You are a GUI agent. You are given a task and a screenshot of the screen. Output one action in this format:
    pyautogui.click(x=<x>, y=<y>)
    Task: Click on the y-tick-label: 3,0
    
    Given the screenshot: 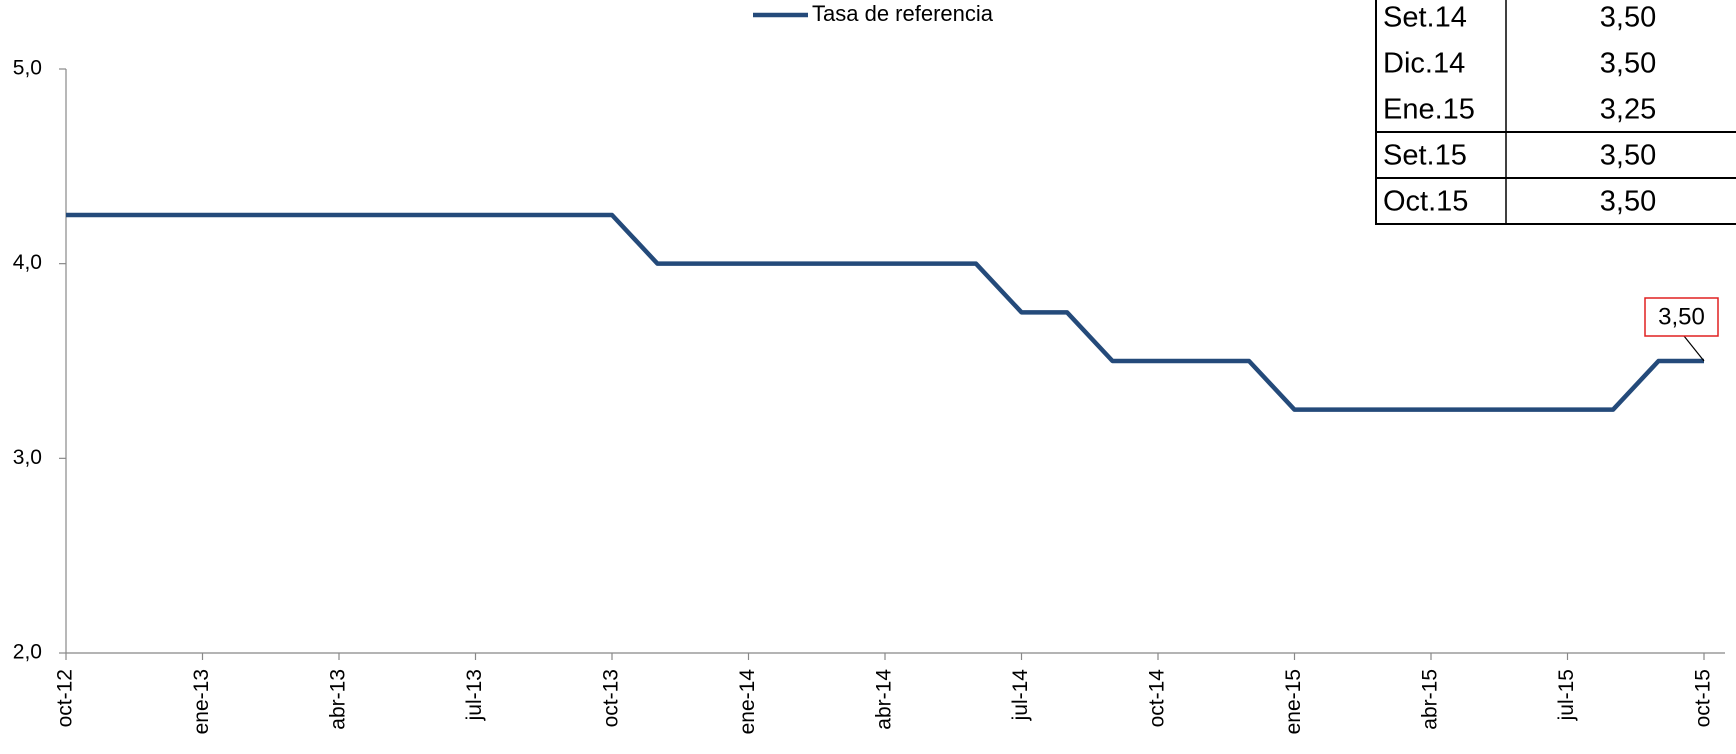 What is the action you would take?
    pyautogui.click(x=27, y=457)
    